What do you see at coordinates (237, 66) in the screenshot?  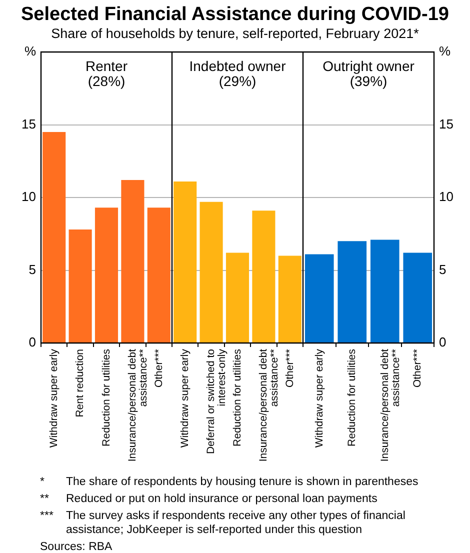 I see `chart-title: Indebted owner` at bounding box center [237, 66].